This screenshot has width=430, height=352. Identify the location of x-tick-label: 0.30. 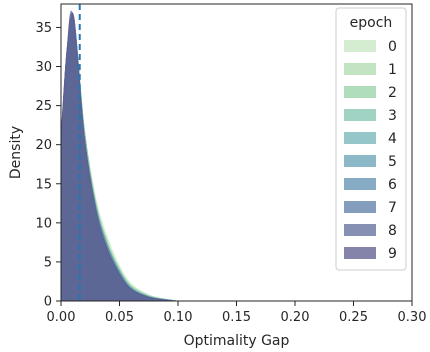
(412, 317).